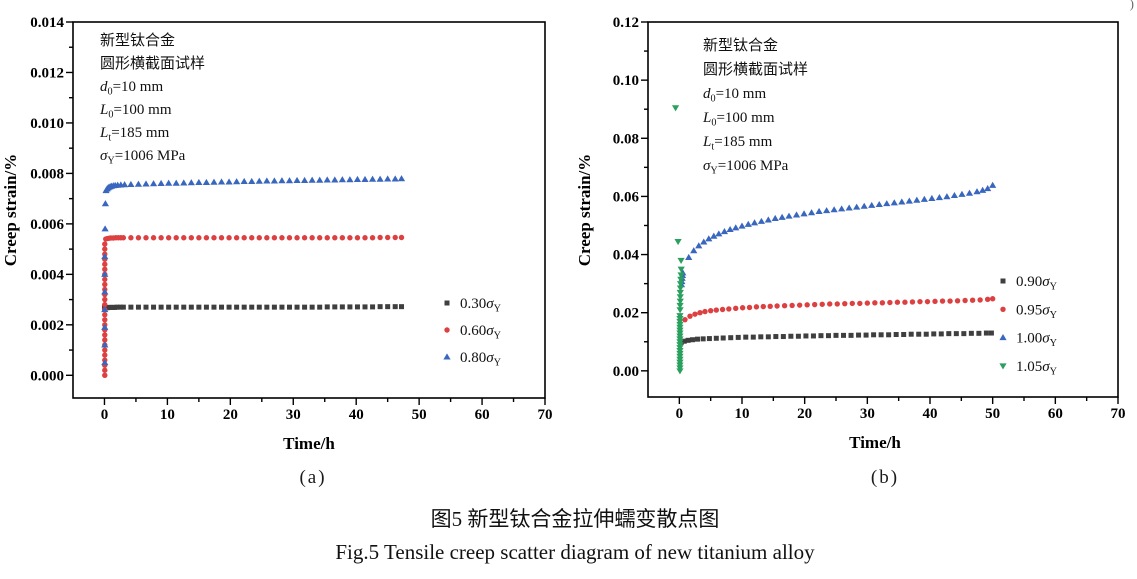  I want to click on series-1.05σY, so click(678, 240).